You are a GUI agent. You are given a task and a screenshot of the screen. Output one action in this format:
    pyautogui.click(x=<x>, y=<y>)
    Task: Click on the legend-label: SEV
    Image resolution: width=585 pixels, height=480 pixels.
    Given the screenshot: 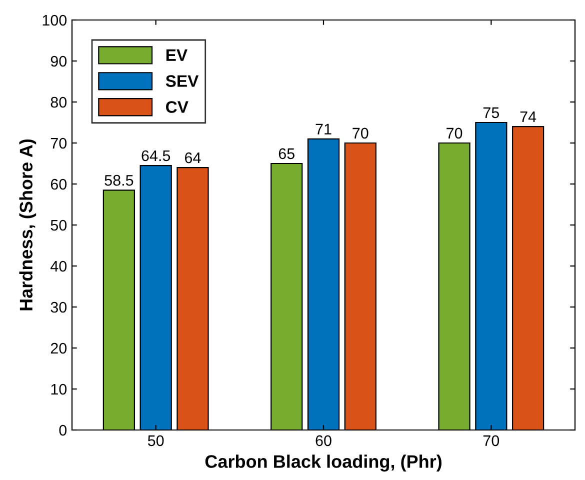 What is the action you would take?
    pyautogui.click(x=182, y=81)
    